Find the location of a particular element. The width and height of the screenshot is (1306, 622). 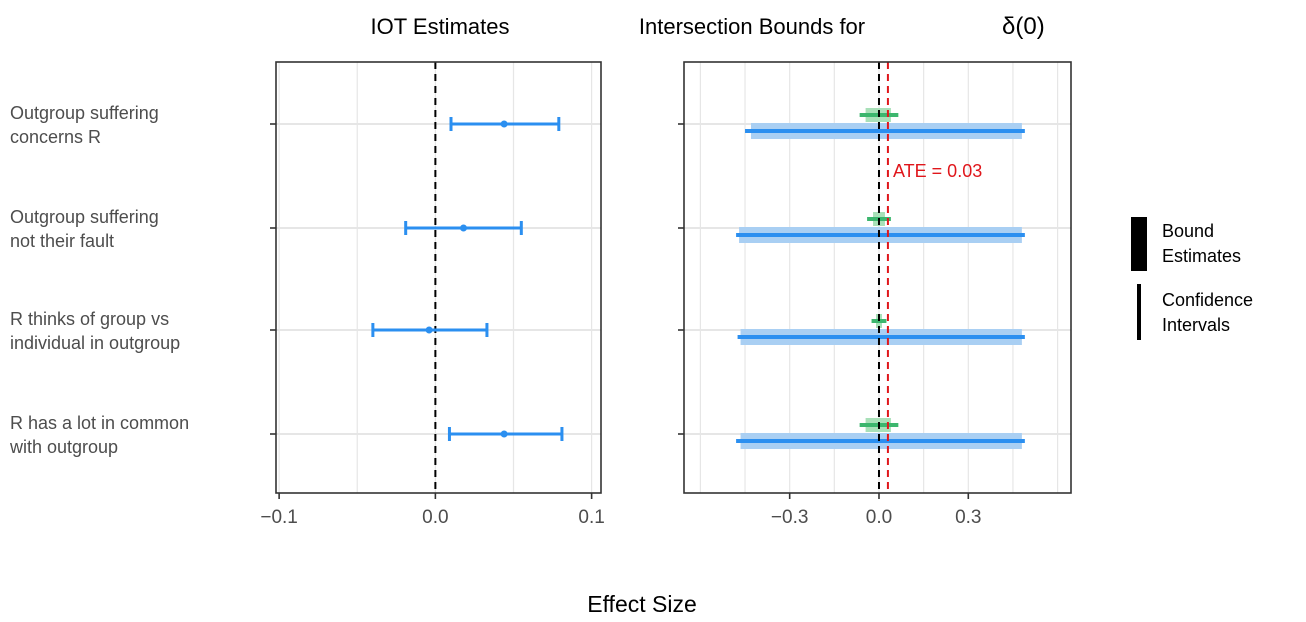

legend: Bound Estimates Confidence Intervals is located at coordinates (1192, 278).